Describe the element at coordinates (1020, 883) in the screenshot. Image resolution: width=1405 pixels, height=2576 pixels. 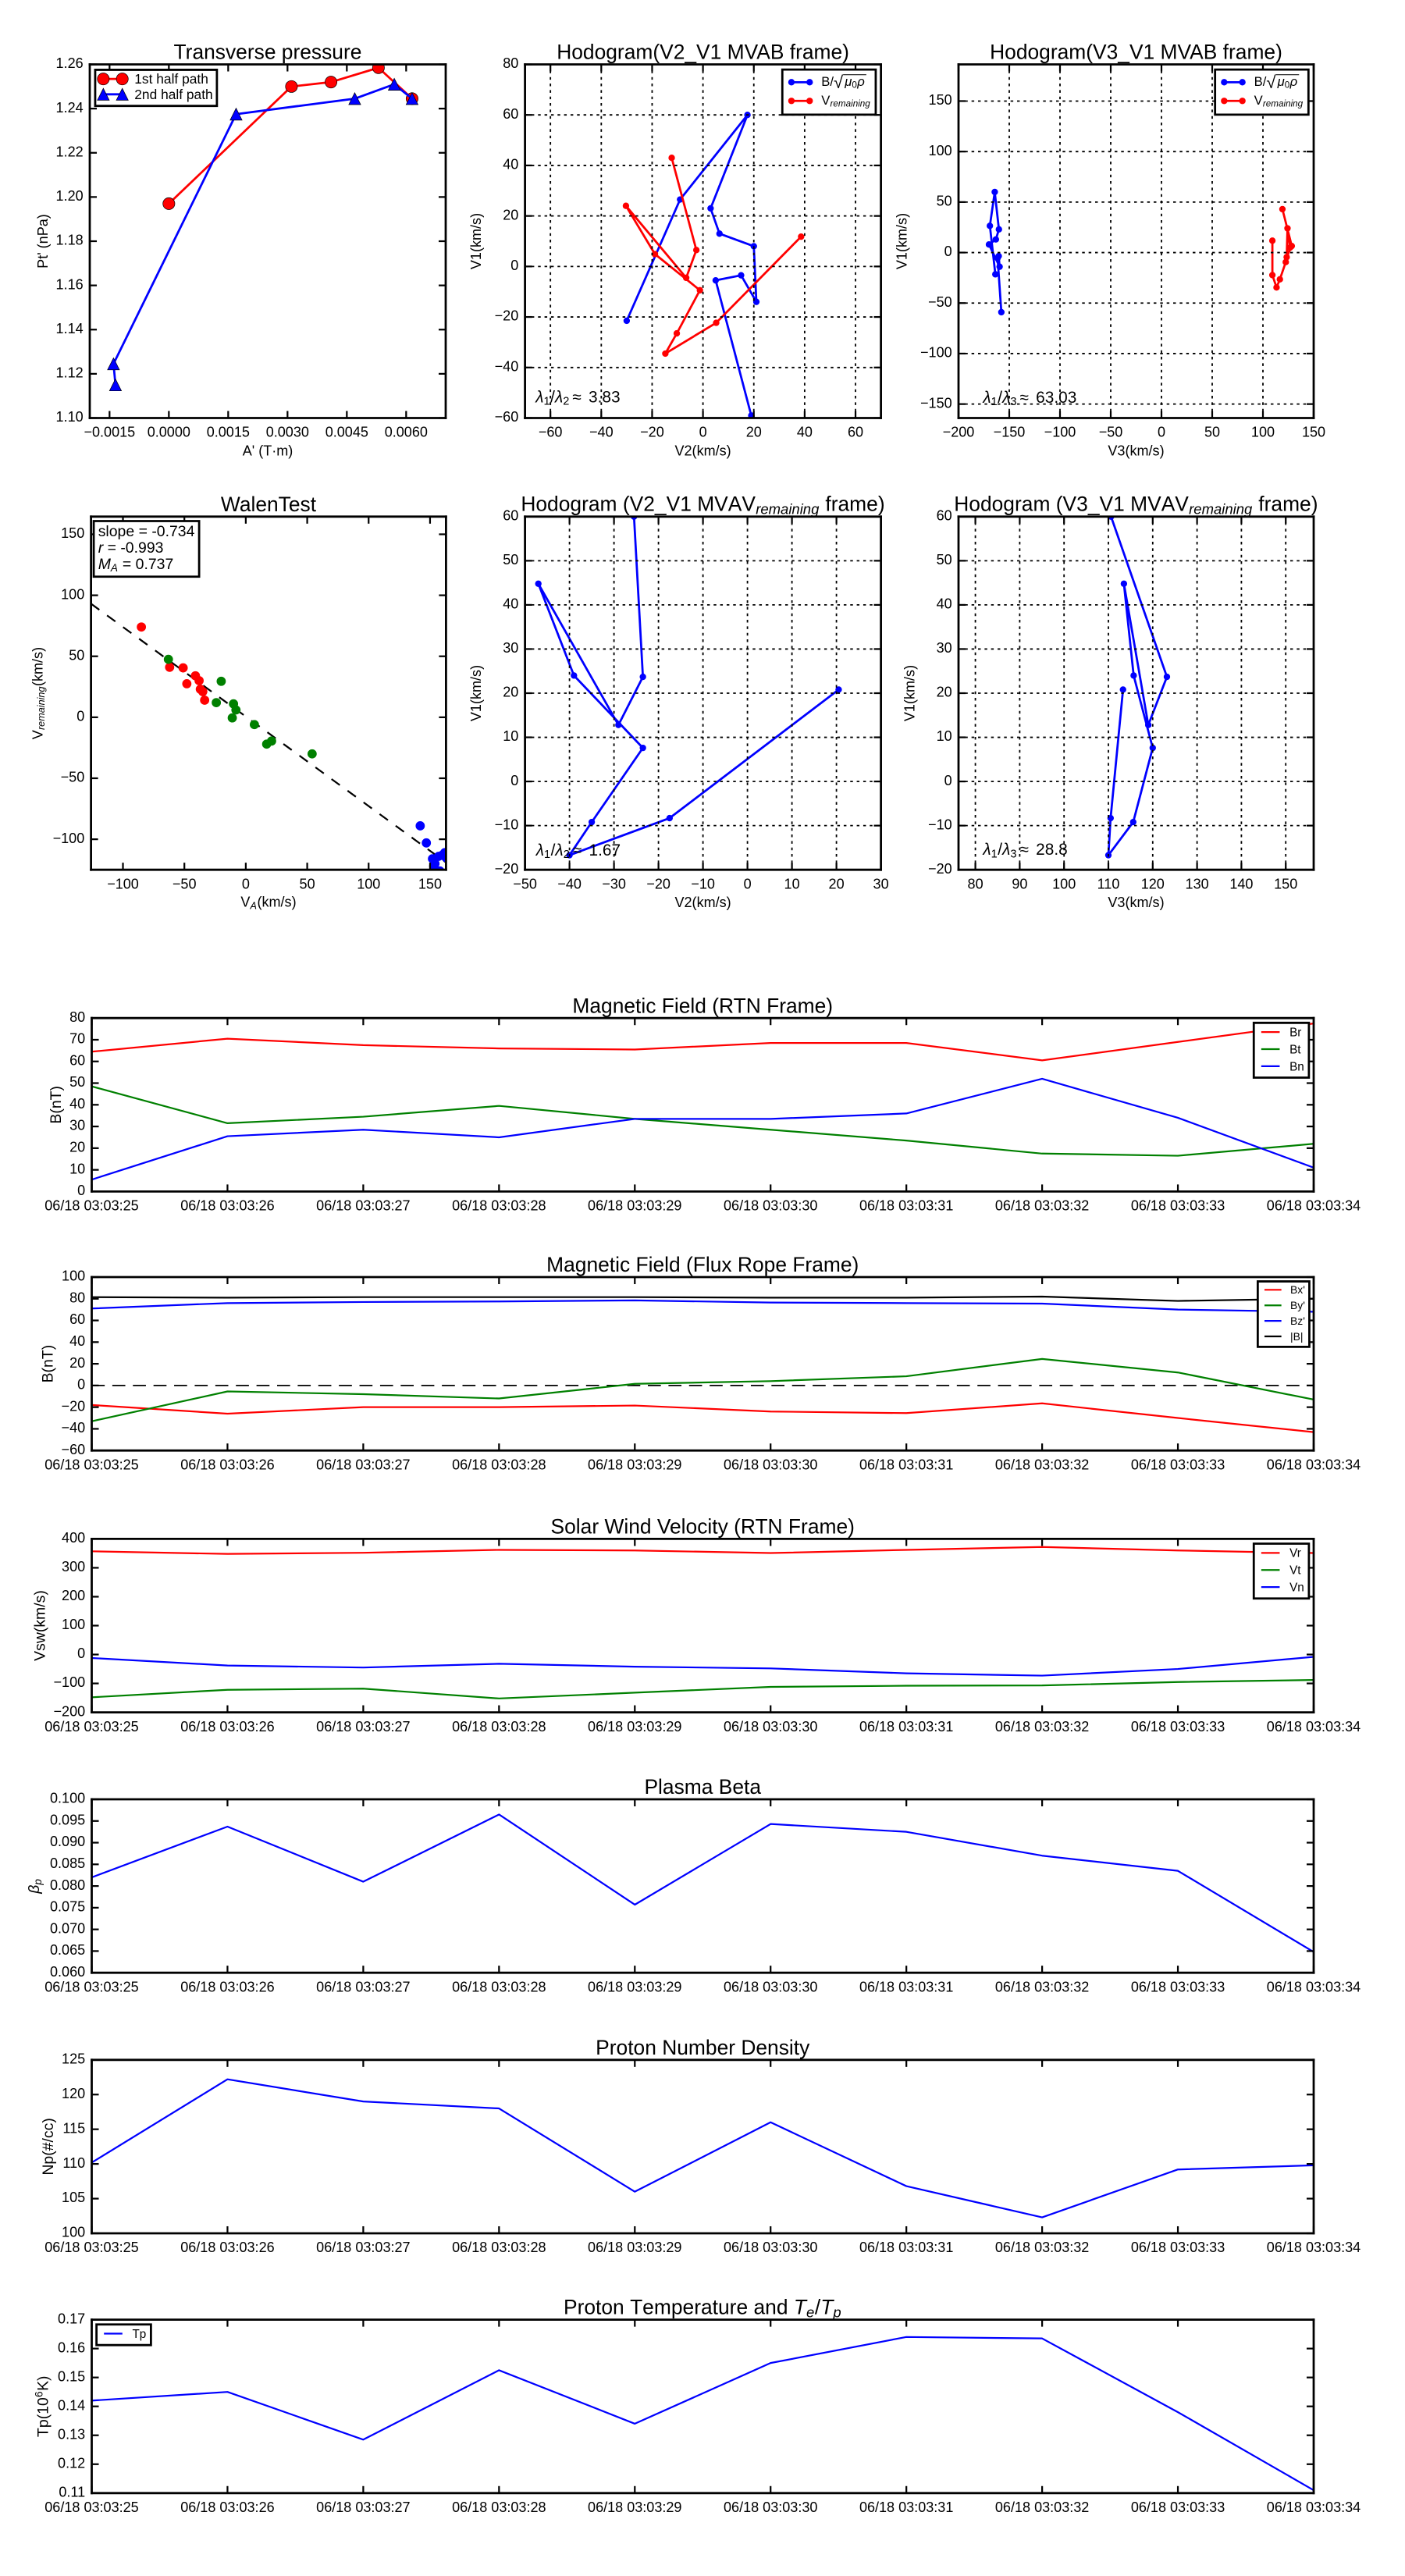
I see `svg-text: 90` at that location.